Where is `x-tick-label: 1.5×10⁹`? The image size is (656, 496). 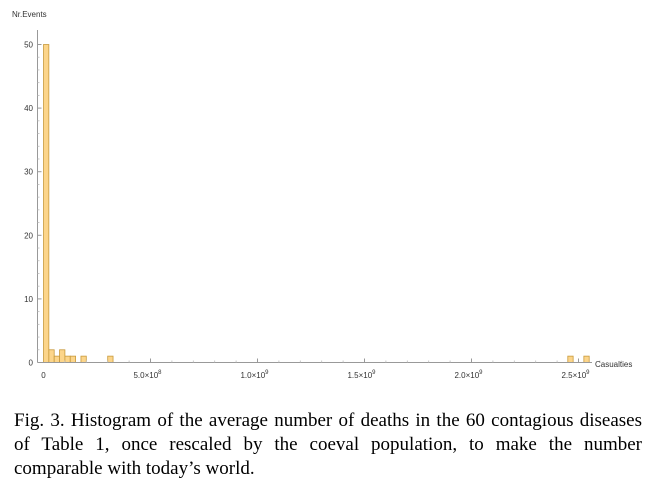
x-tick-label: 1.5×10⁹ is located at coordinates (361, 375).